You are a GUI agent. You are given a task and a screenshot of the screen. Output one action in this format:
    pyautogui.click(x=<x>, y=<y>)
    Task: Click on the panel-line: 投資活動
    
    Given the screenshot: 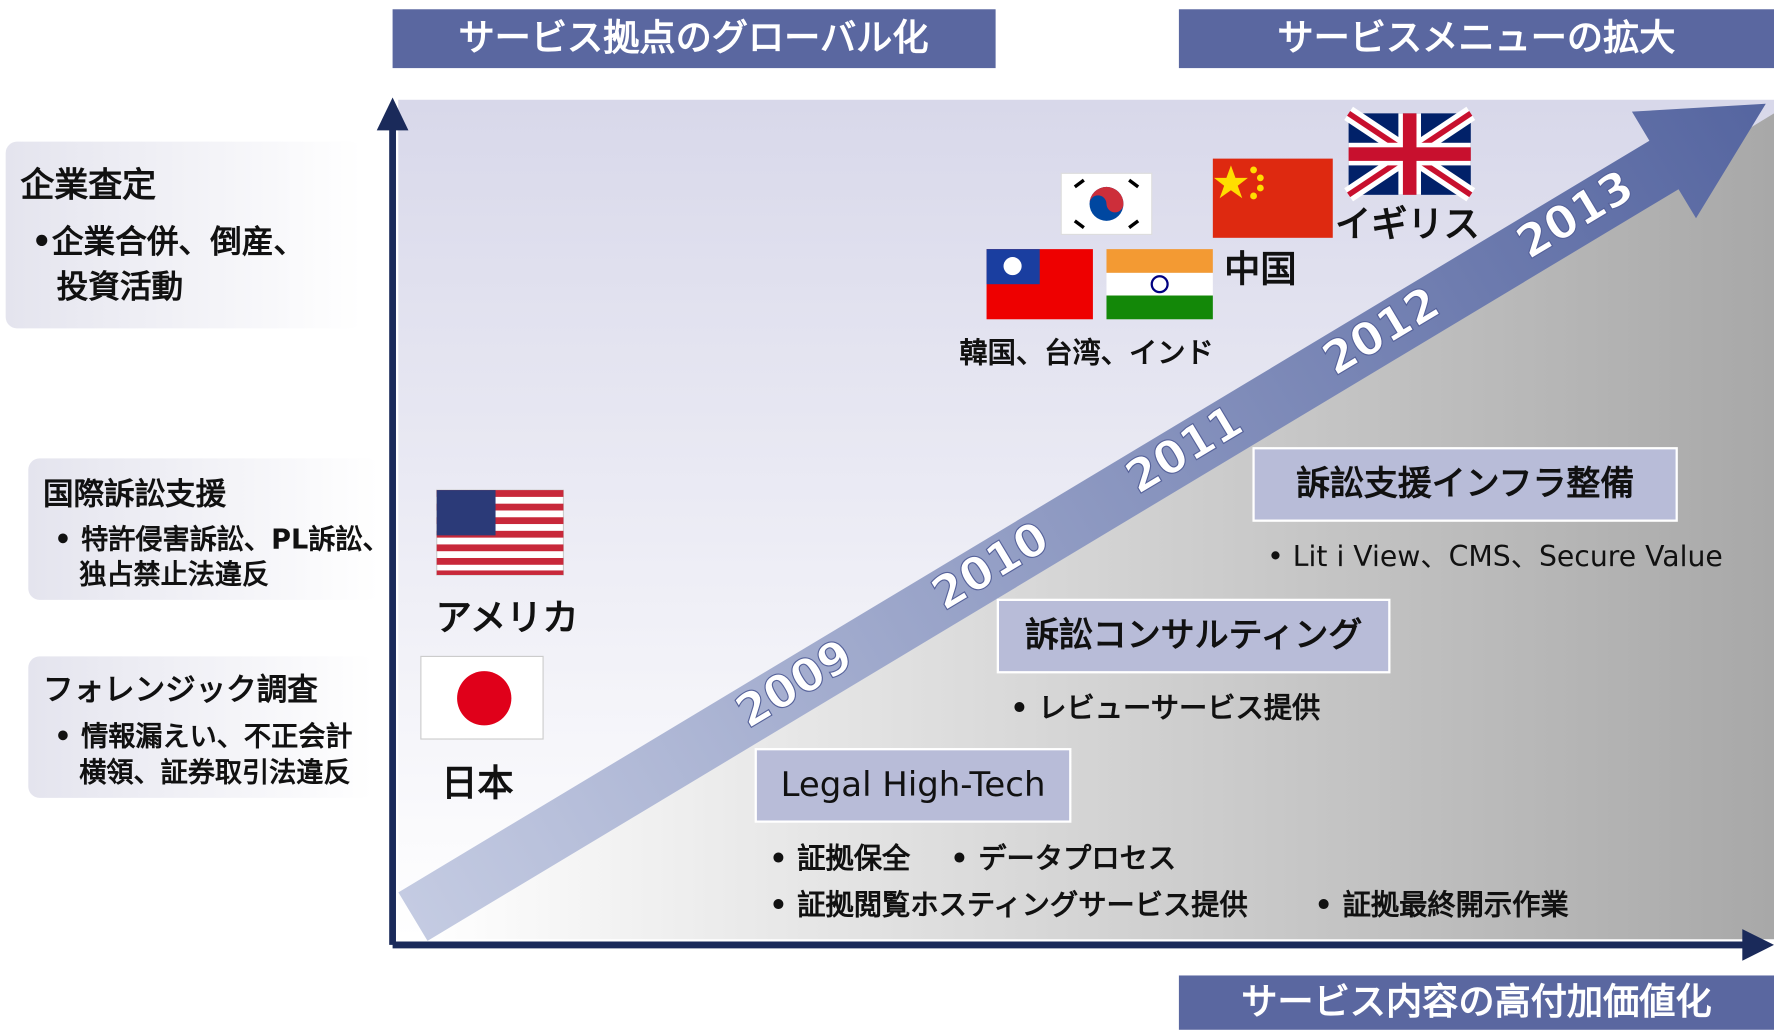 What is the action you would take?
    pyautogui.click(x=120, y=288)
    